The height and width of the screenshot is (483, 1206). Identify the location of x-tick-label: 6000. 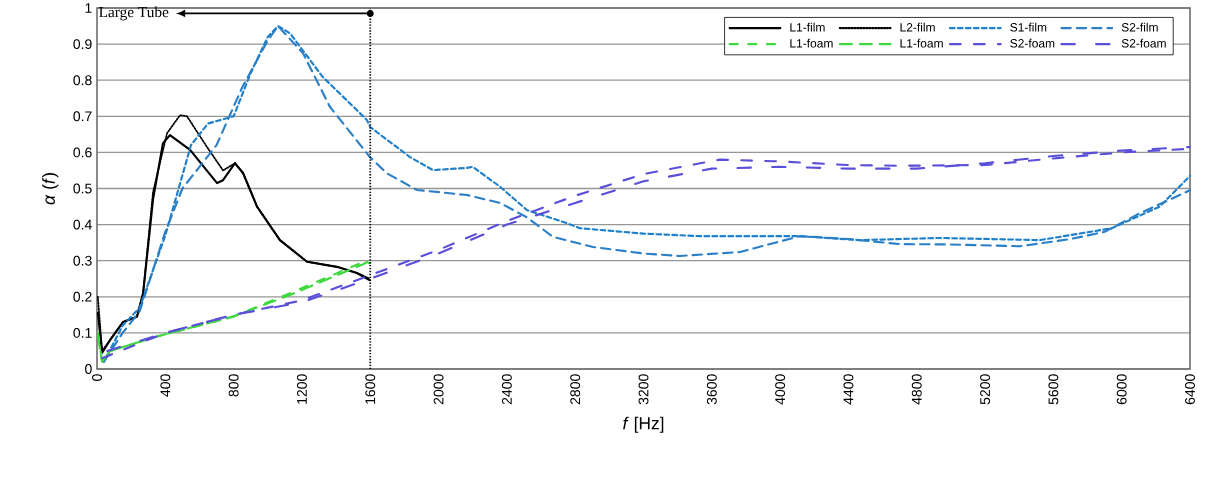
(1121, 389).